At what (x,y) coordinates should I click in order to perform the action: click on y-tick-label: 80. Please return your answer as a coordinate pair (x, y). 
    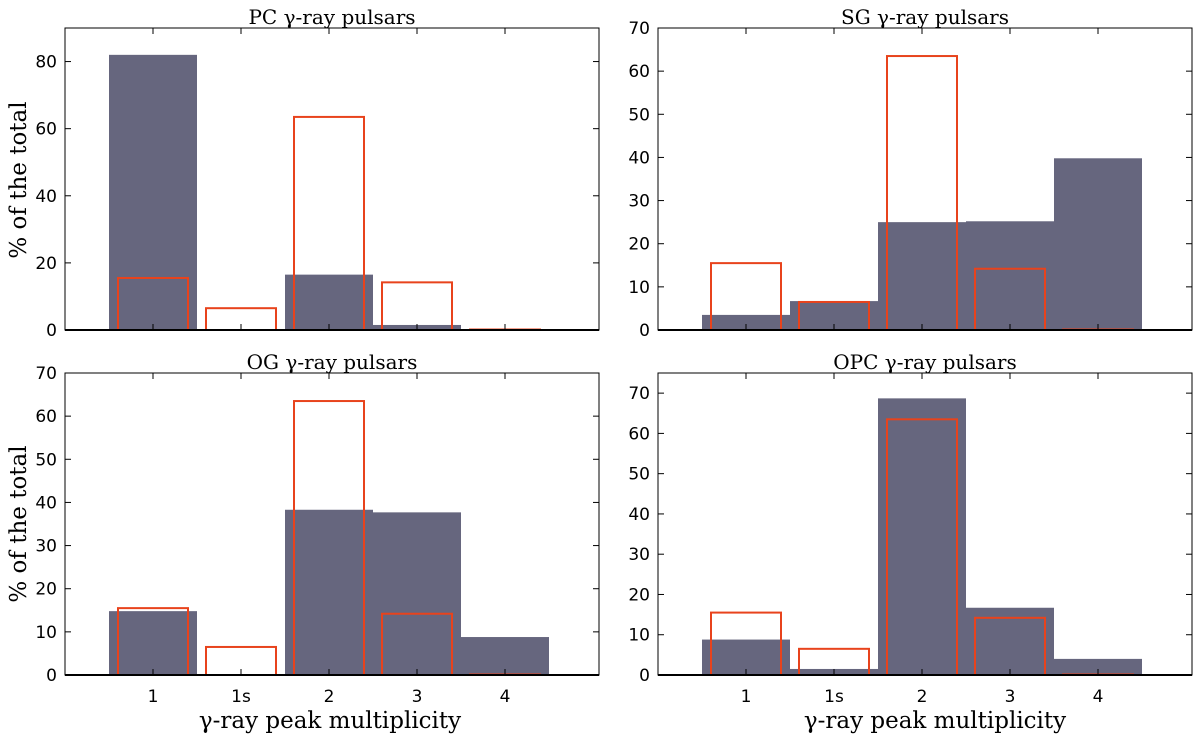
    Looking at the image, I should click on (46, 63).